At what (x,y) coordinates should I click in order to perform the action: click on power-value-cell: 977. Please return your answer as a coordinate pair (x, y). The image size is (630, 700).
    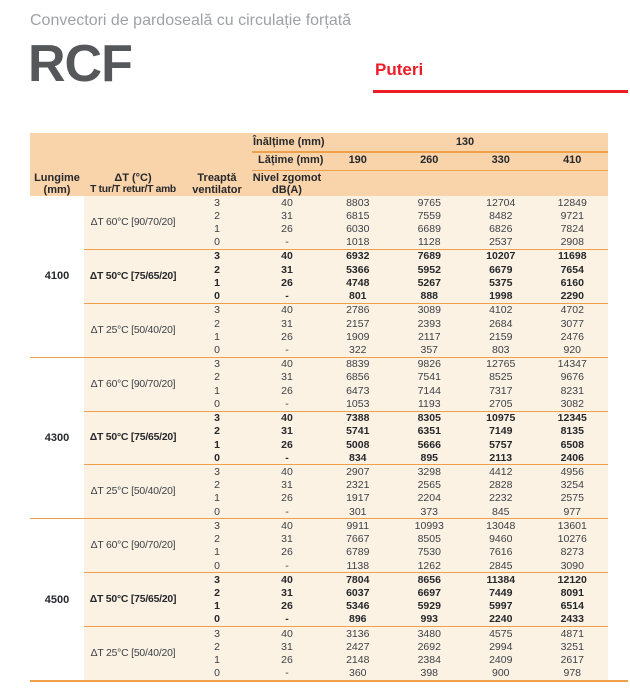
    Looking at the image, I should click on (572, 511).